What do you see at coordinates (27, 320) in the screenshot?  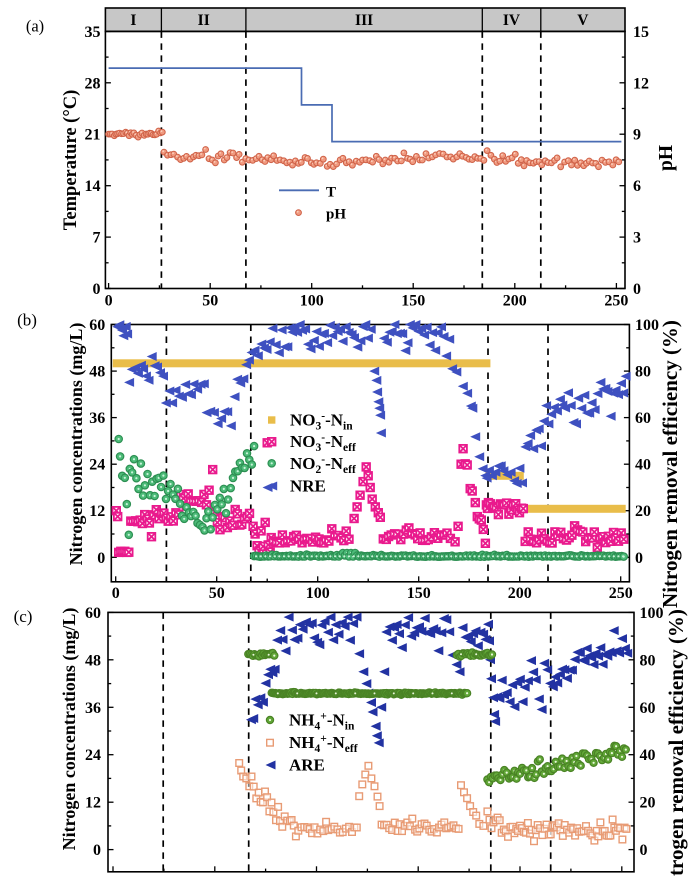 I see `svg-text: (b)` at bounding box center [27, 320].